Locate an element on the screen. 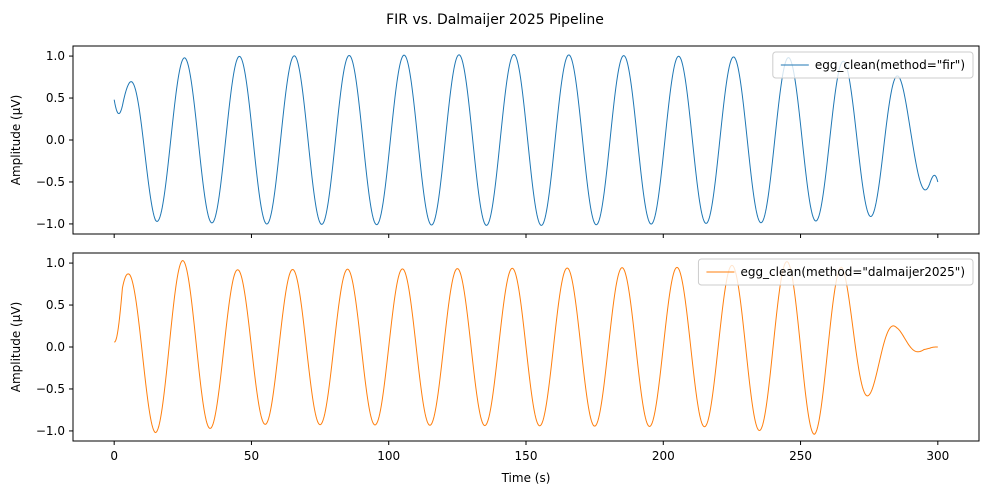 This screenshot has width=989, height=499. x-tick-label-2: 100 is located at coordinates (388, 456).